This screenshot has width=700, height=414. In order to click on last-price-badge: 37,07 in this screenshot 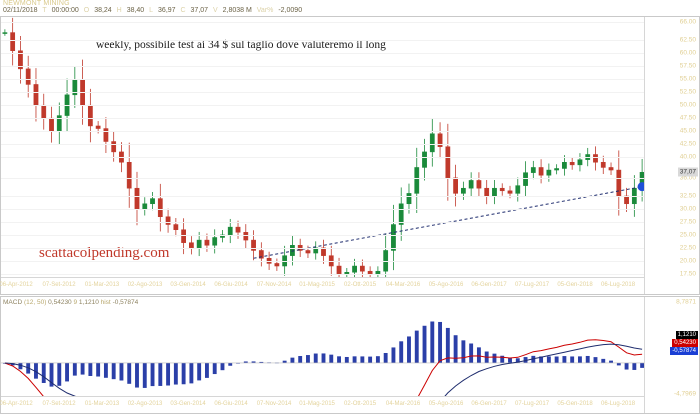, I will do `click(687, 172)`.